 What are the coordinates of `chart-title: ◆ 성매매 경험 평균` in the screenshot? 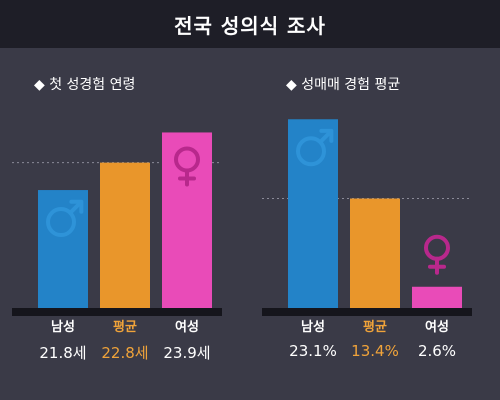 It's located at (343, 85).